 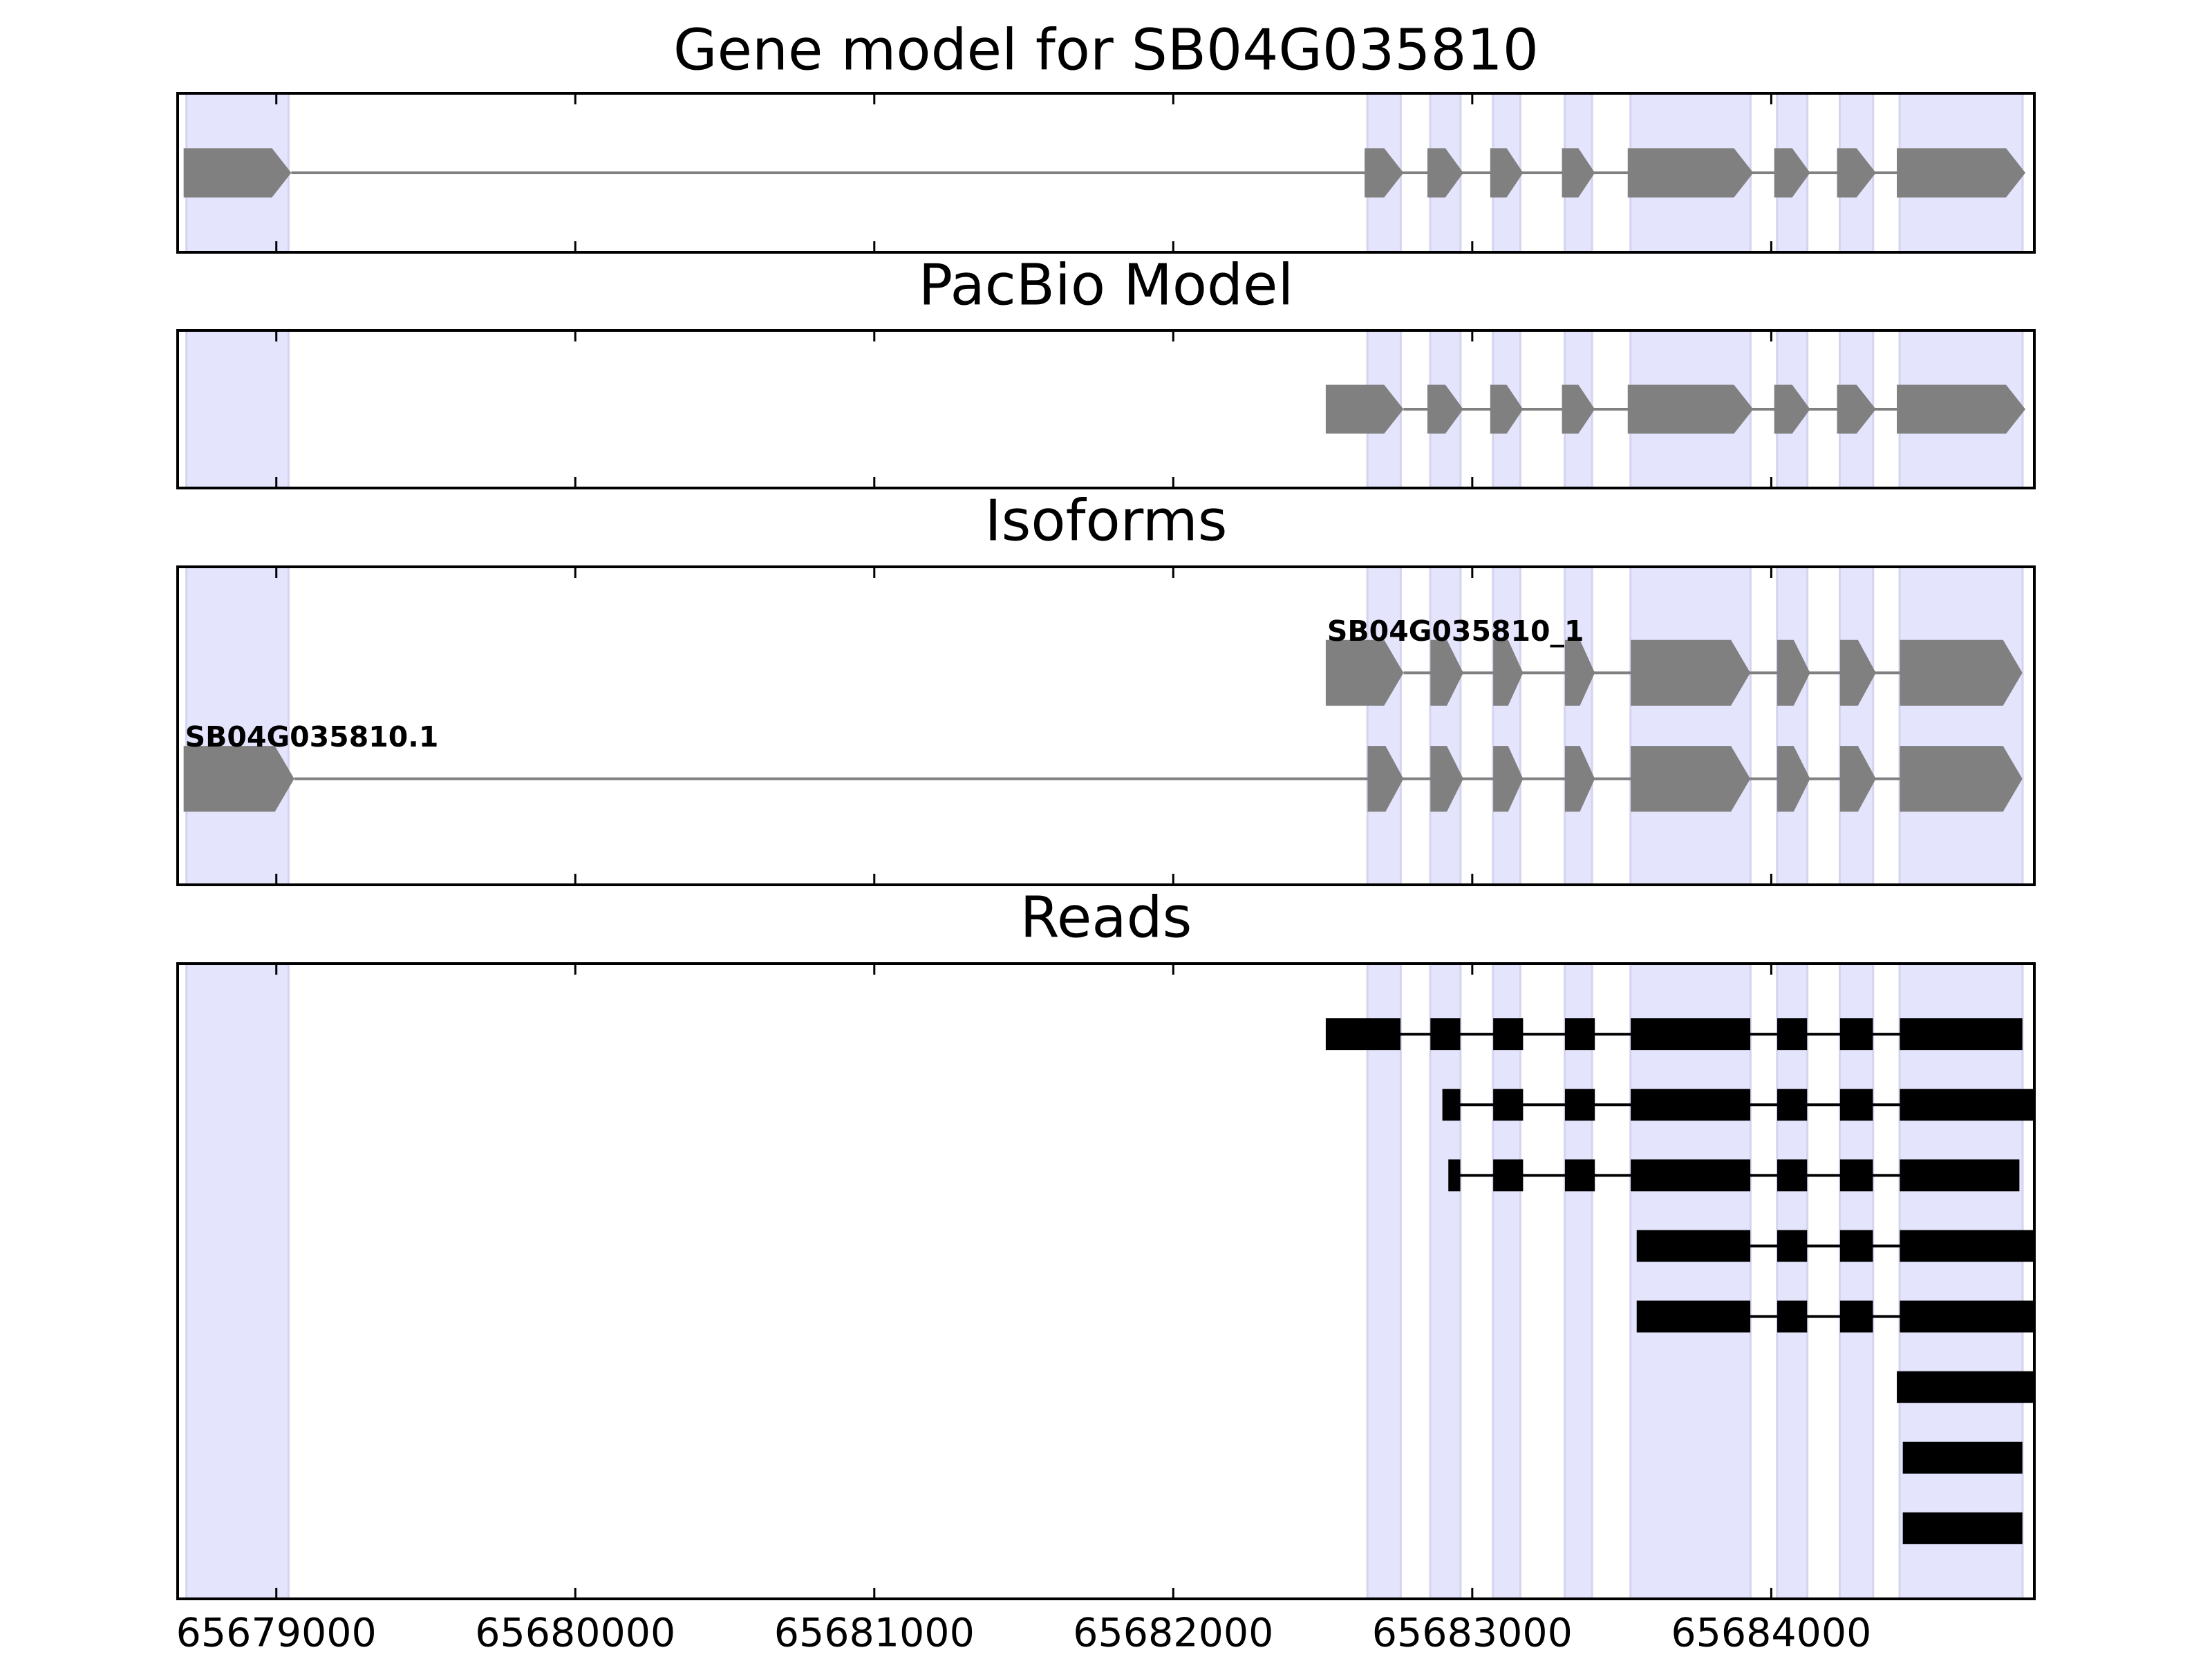 I want to click on panel, so click(x=1105, y=409).